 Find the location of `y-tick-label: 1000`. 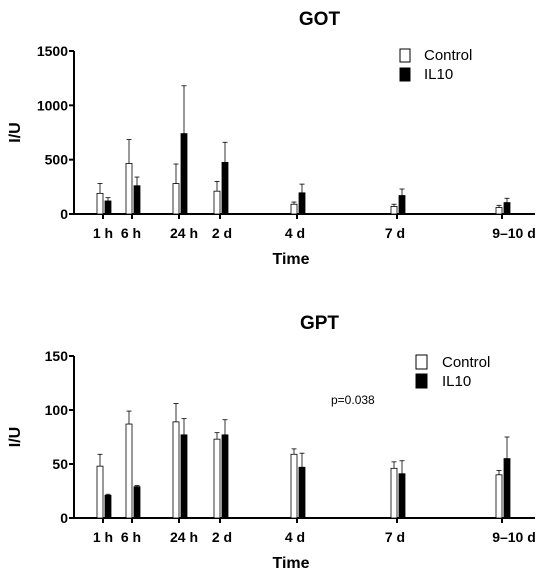

y-tick-label: 1000 is located at coordinates (52, 105).